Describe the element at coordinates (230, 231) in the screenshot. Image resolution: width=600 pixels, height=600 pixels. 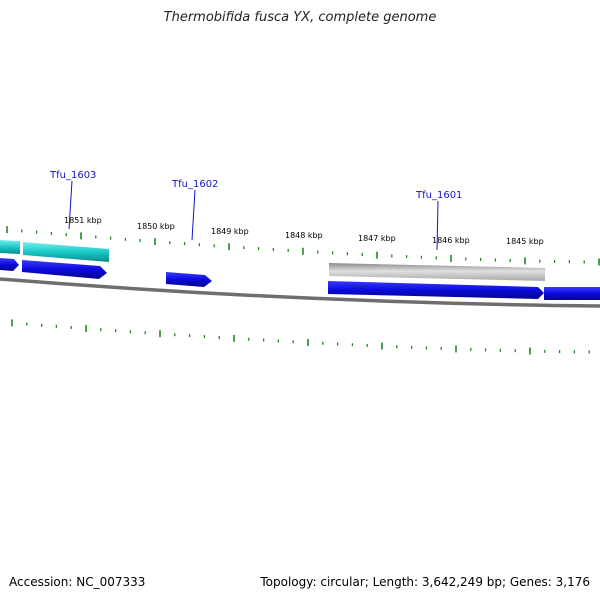
I see `kbp-label-1849: 1849 kbp` at that location.